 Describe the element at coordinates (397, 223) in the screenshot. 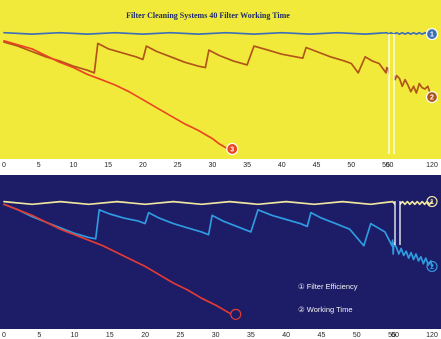

I see `bottom-axis-break` at that location.